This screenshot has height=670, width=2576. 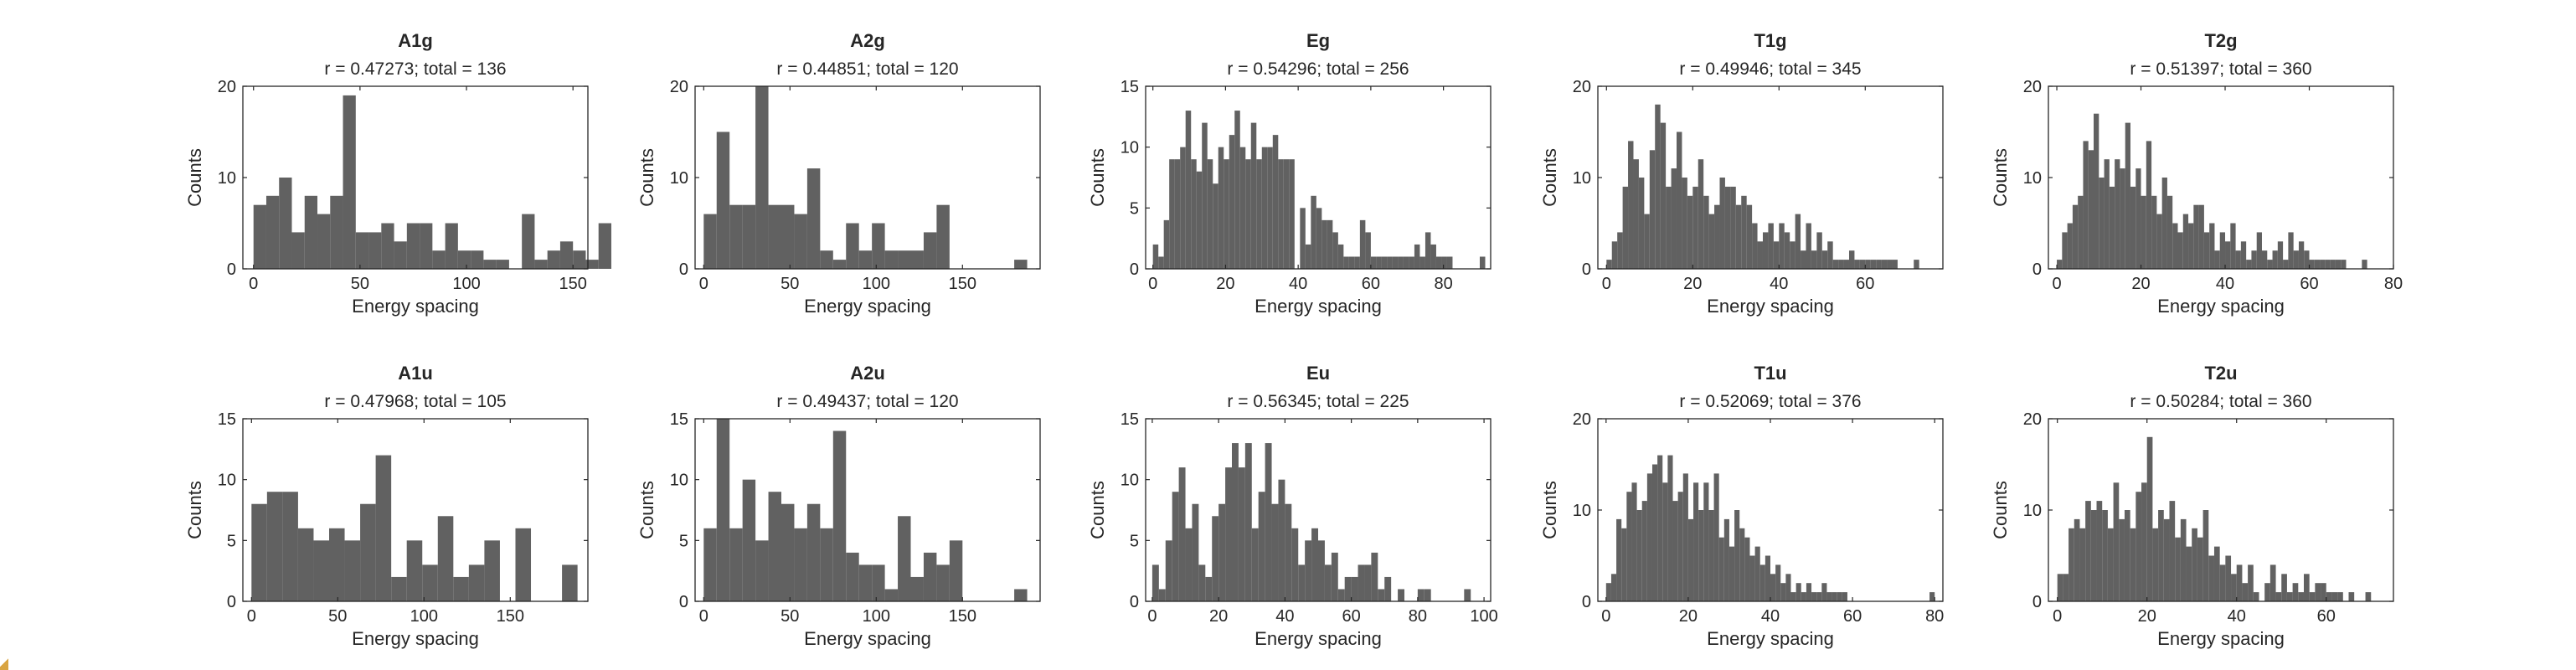 What do you see at coordinates (1225, 284) in the screenshot?
I see `x-tick-label: 20` at bounding box center [1225, 284].